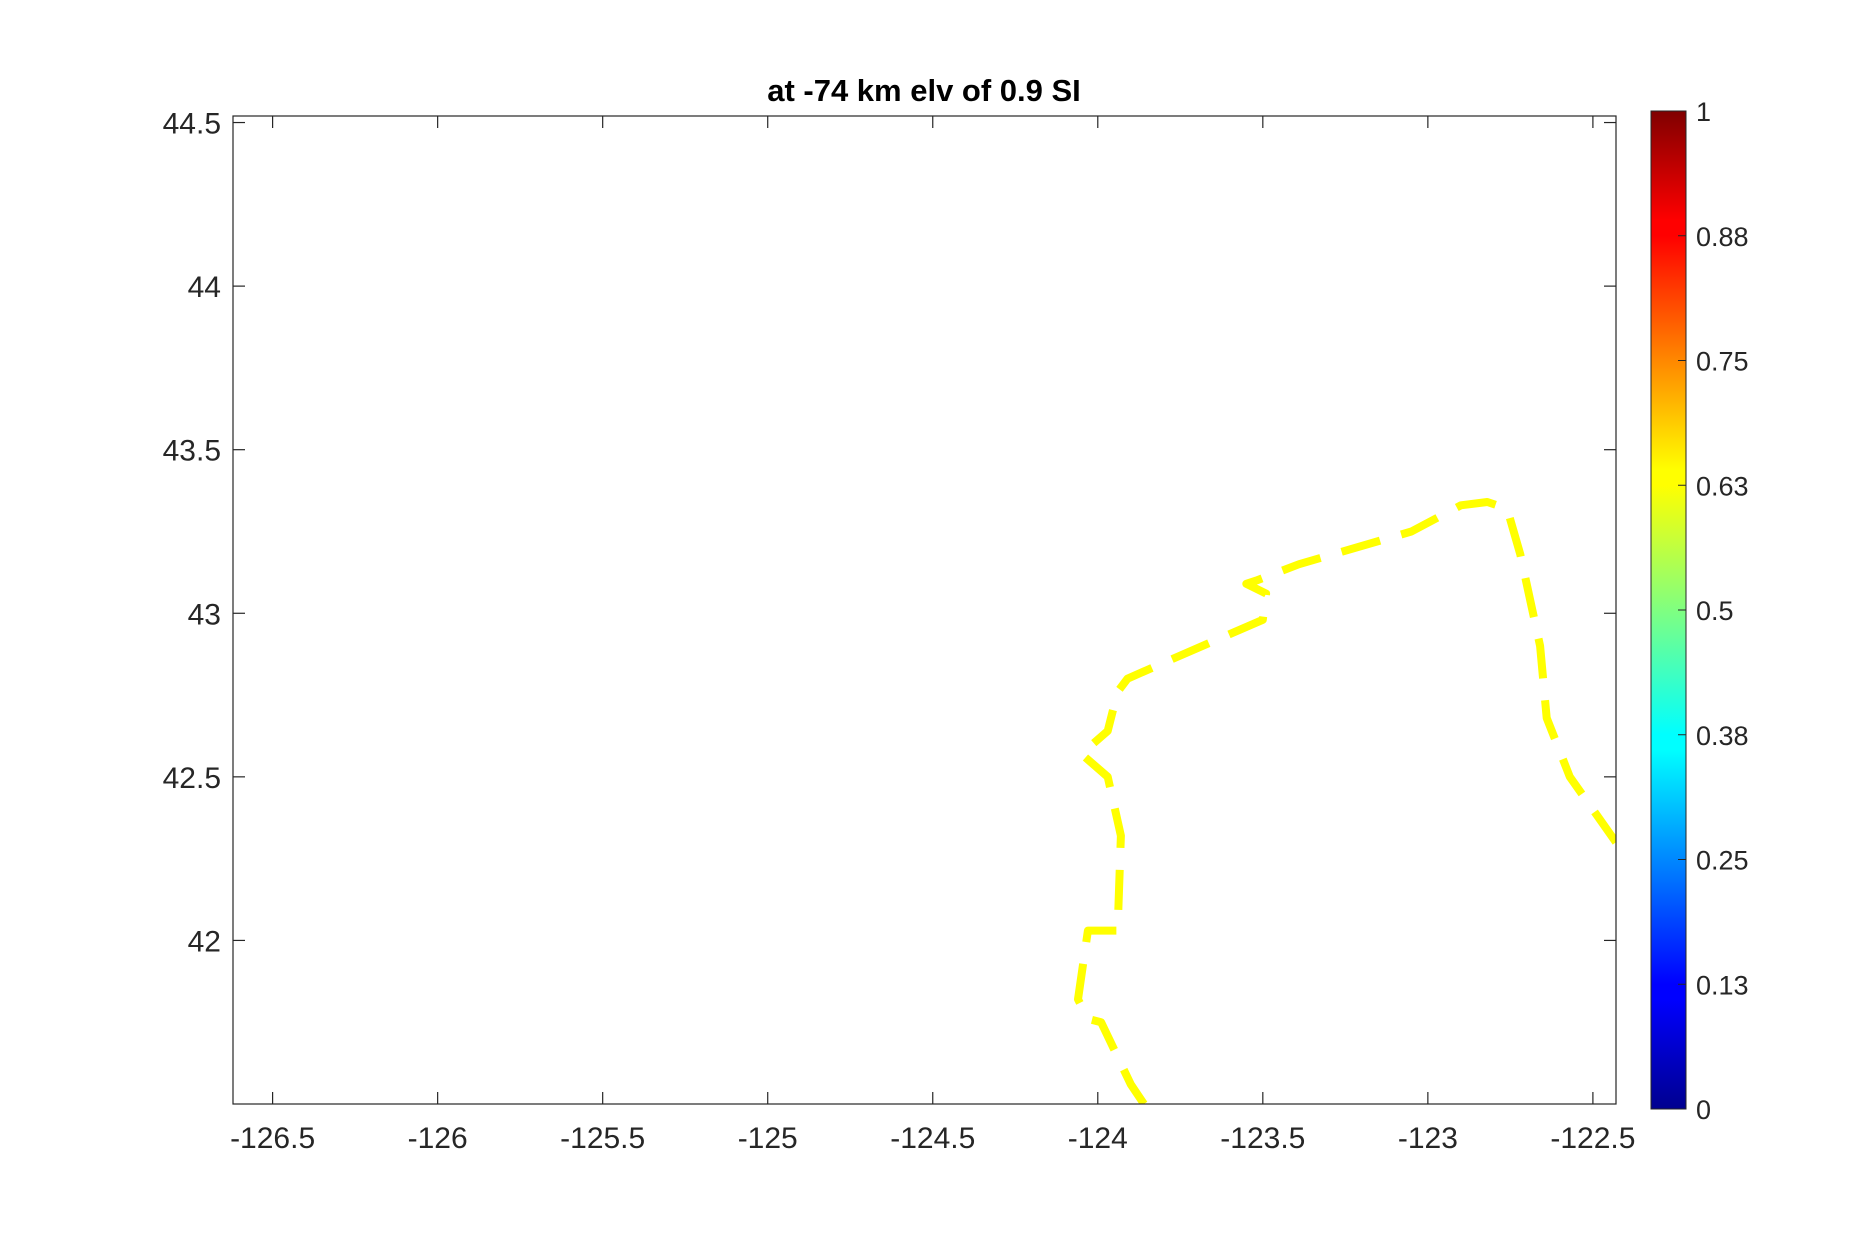  Describe the element at coordinates (204, 941) in the screenshot. I see `y-tick-label: 42` at that location.